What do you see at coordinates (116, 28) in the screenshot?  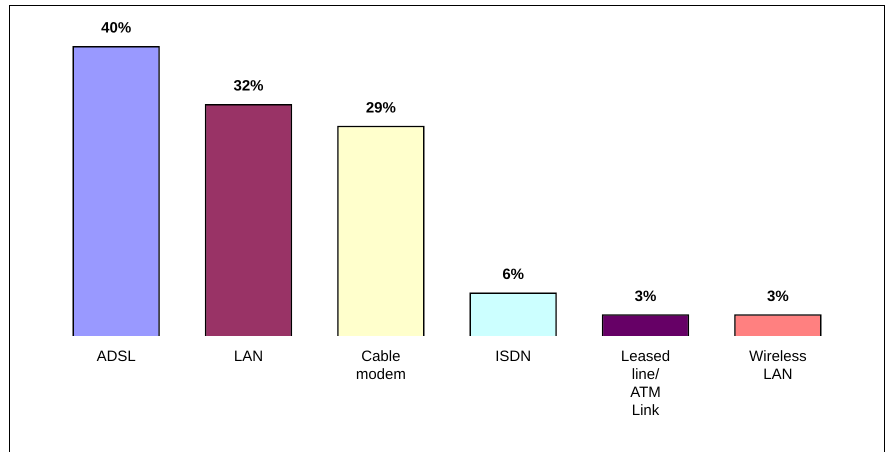 I see `data-label: 40%` at bounding box center [116, 28].